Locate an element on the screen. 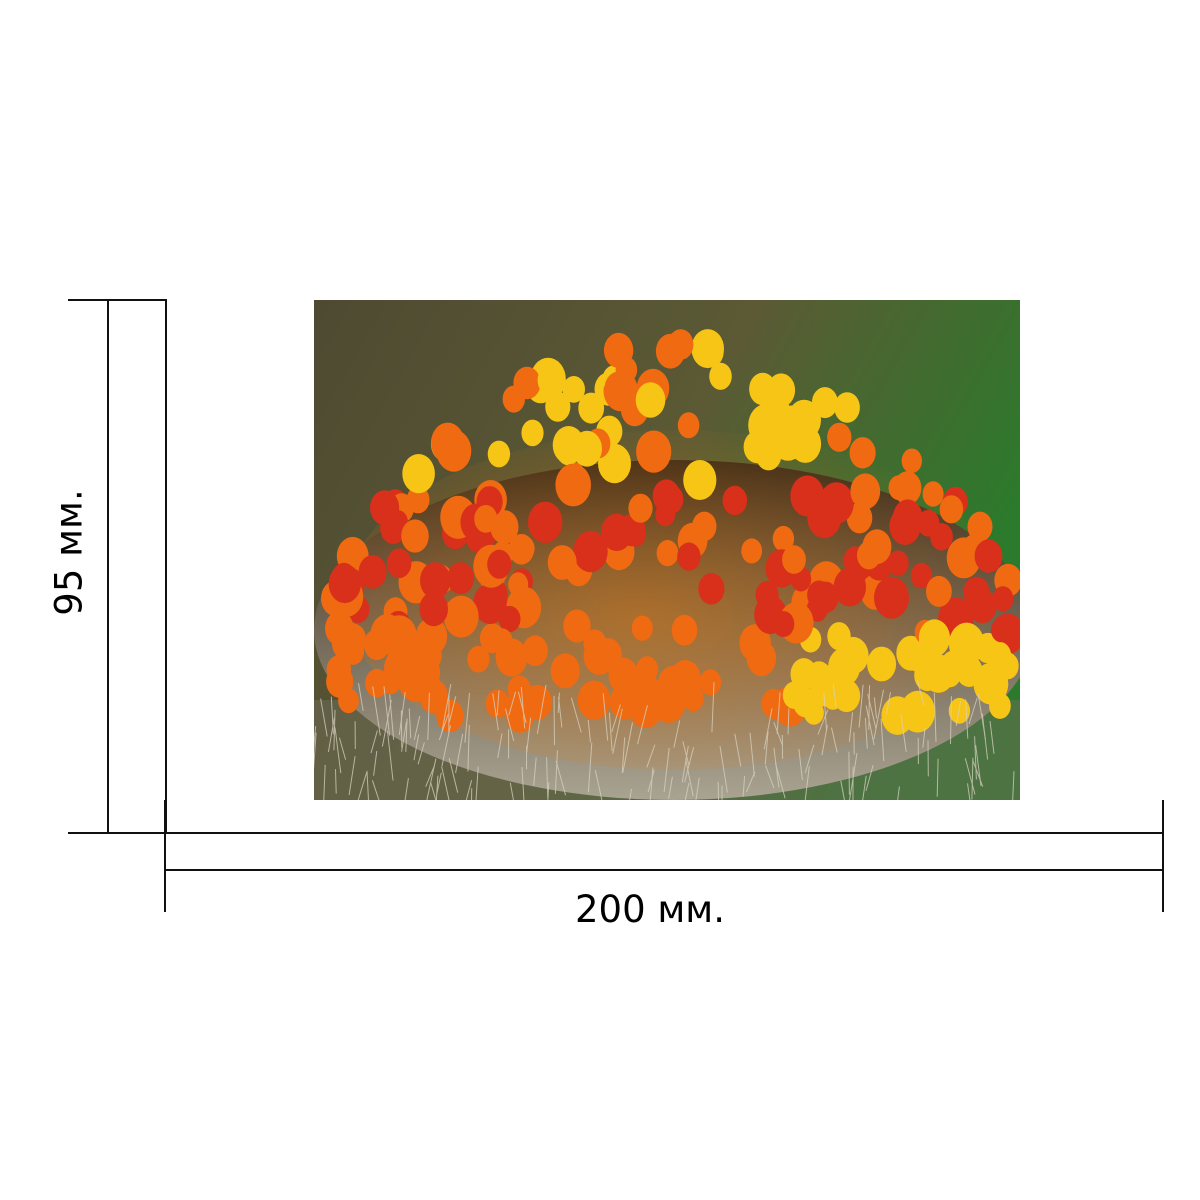 The height and width of the screenshot is (1200, 1200). width-dim-line-upper is located at coordinates (664, 833).